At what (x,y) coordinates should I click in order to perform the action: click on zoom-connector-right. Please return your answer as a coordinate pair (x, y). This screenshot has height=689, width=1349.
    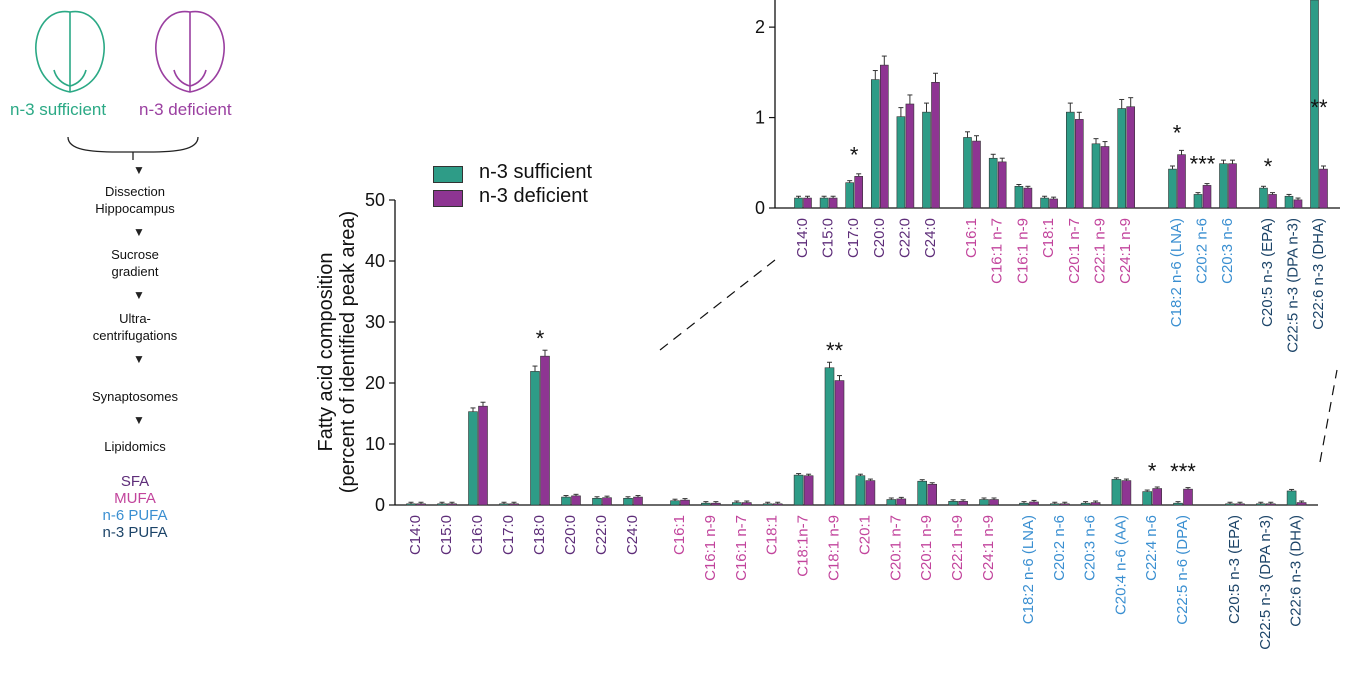
    Looking at the image, I should click on (1328, 416).